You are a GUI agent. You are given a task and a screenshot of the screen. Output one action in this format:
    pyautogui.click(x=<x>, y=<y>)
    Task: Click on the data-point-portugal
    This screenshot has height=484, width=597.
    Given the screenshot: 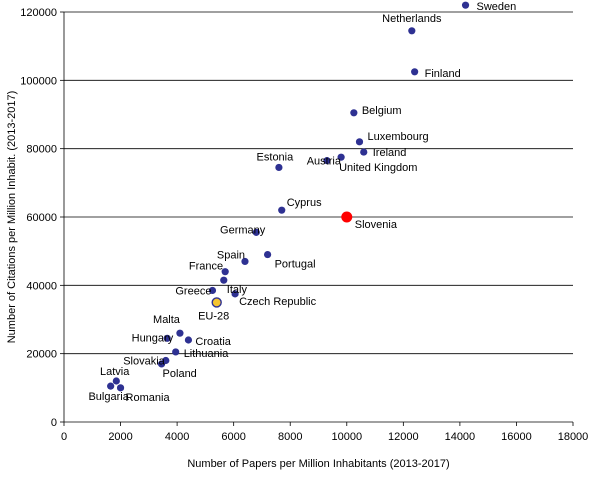 What is the action you would take?
    pyautogui.click(x=268, y=254)
    